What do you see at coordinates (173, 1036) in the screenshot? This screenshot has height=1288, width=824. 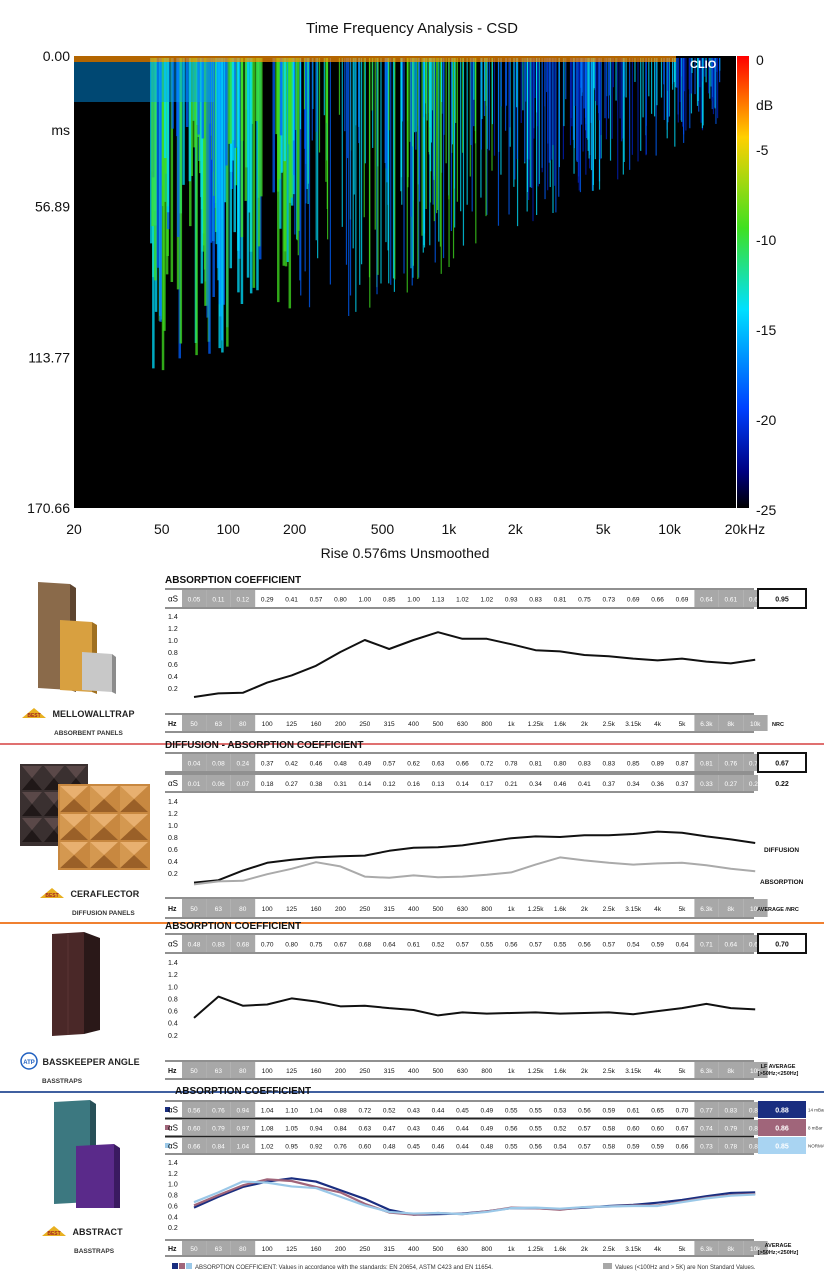 I see `y-tick-label: 0.2` at bounding box center [173, 1036].